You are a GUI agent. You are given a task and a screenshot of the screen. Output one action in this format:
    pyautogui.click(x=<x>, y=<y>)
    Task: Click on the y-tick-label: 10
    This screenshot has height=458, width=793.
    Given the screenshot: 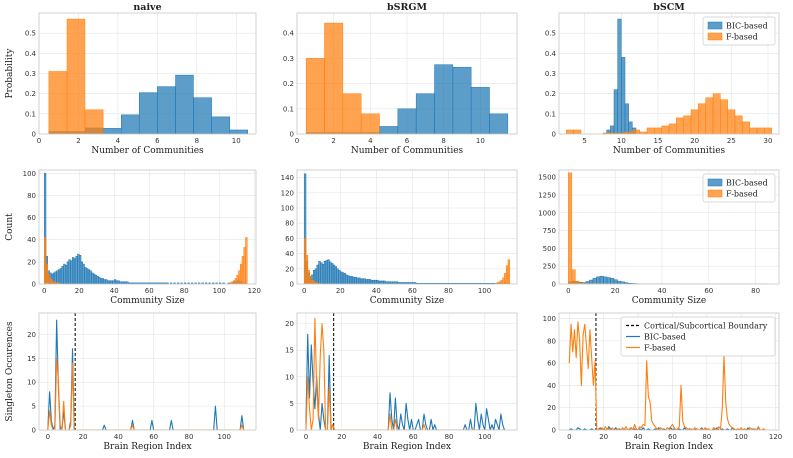 What is the action you would take?
    pyautogui.click(x=31, y=383)
    